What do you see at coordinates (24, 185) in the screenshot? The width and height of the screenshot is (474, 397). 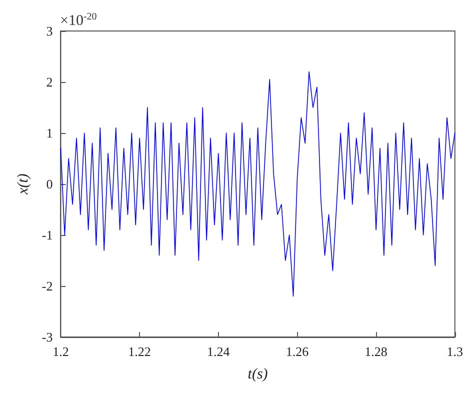 I see `y-axis-title: x(t)` at bounding box center [24, 185].